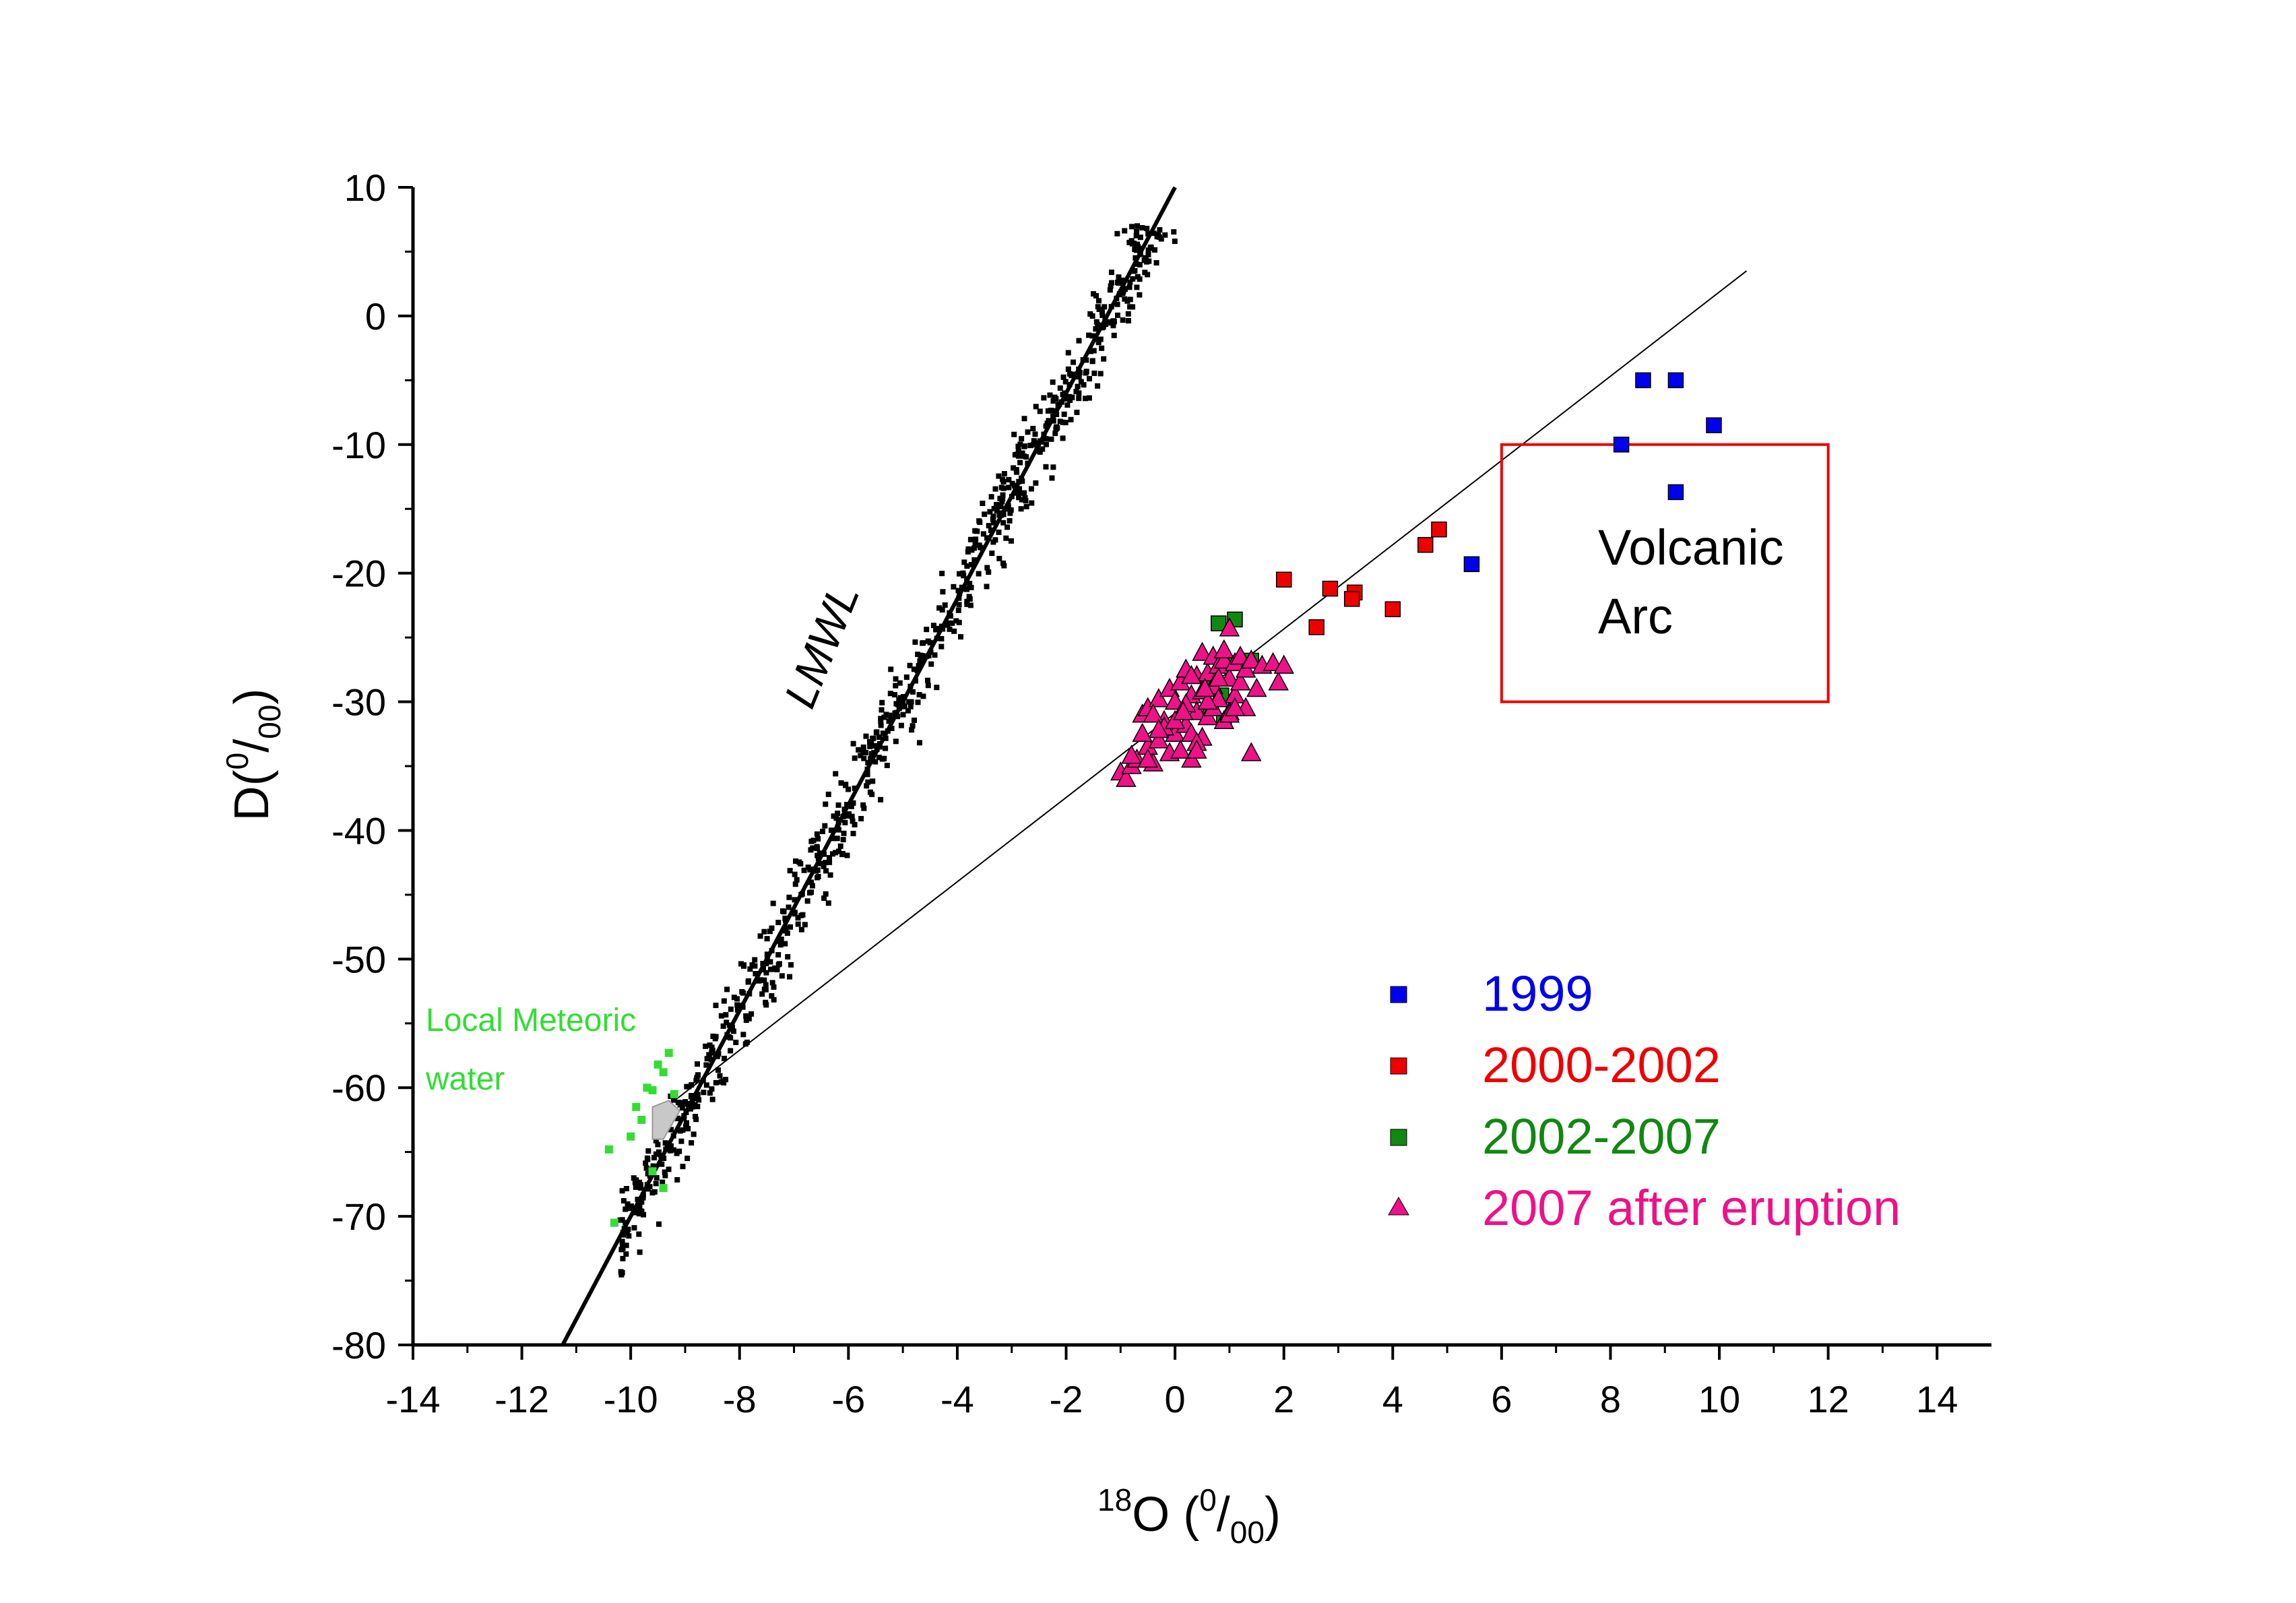 The image size is (2296, 1603). What do you see at coordinates (848, 1399) in the screenshot?
I see `x-tick-label: -6` at bounding box center [848, 1399].